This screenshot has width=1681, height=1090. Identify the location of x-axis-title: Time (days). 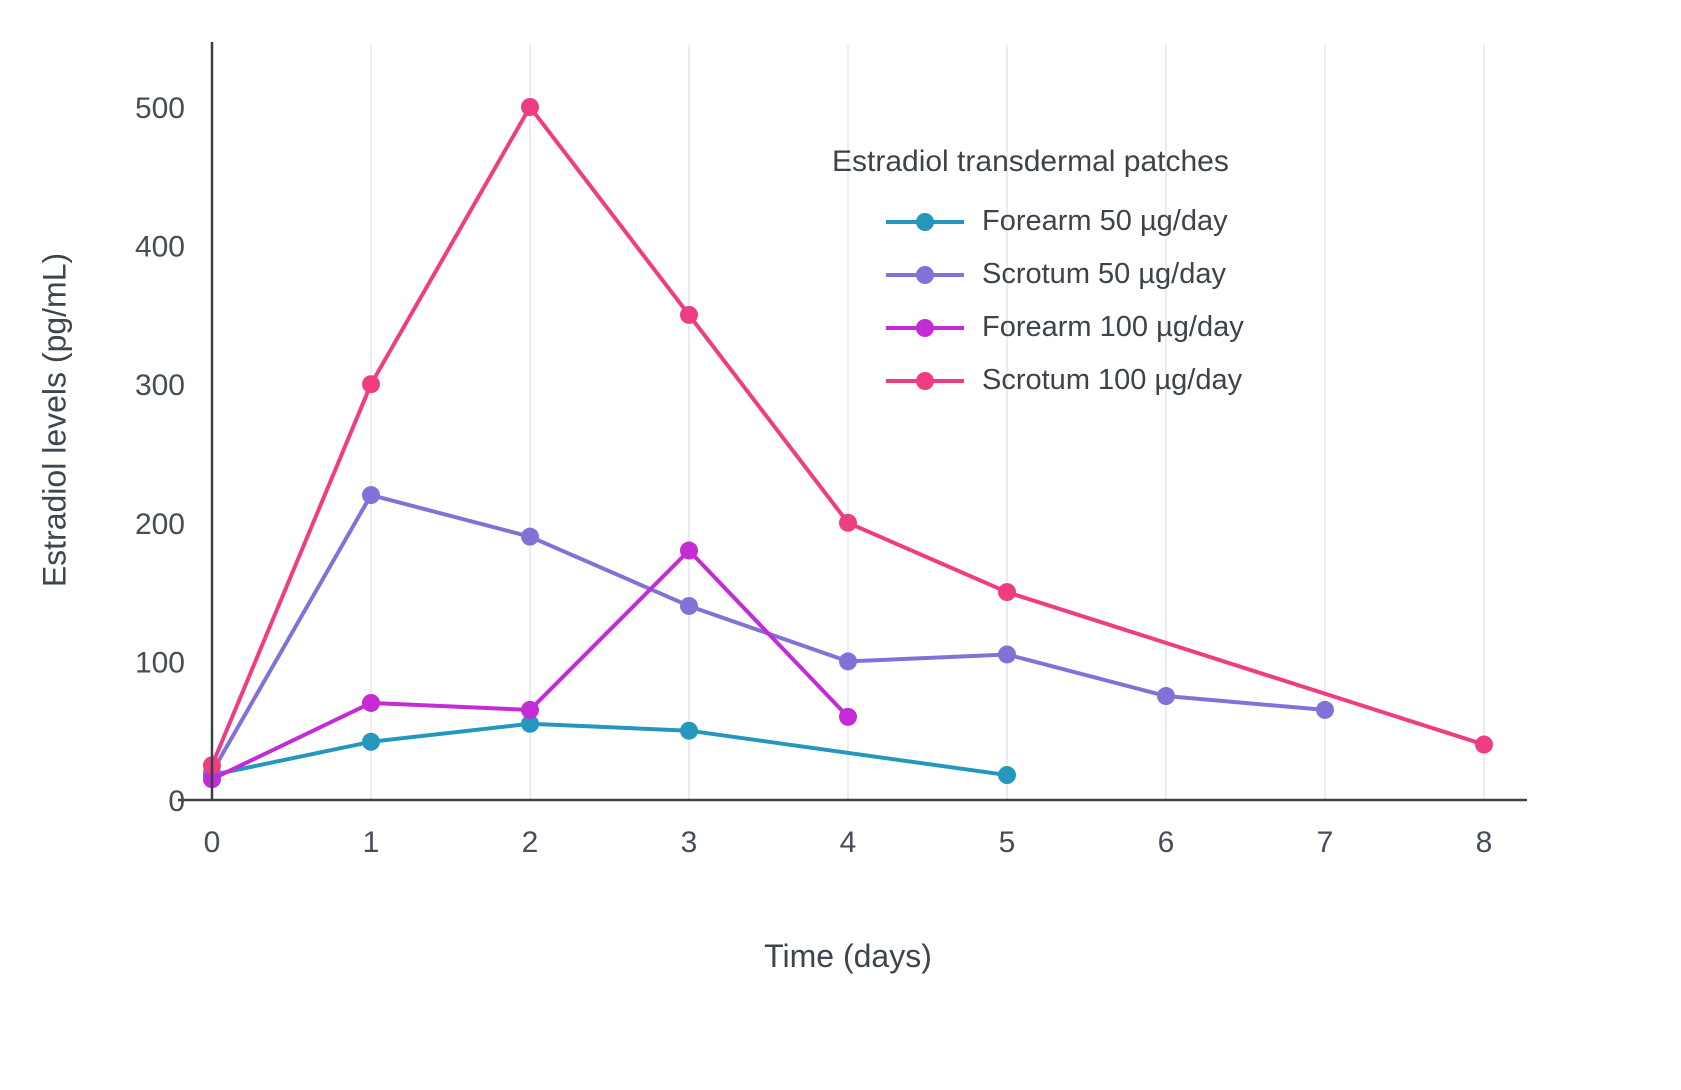
(848, 956).